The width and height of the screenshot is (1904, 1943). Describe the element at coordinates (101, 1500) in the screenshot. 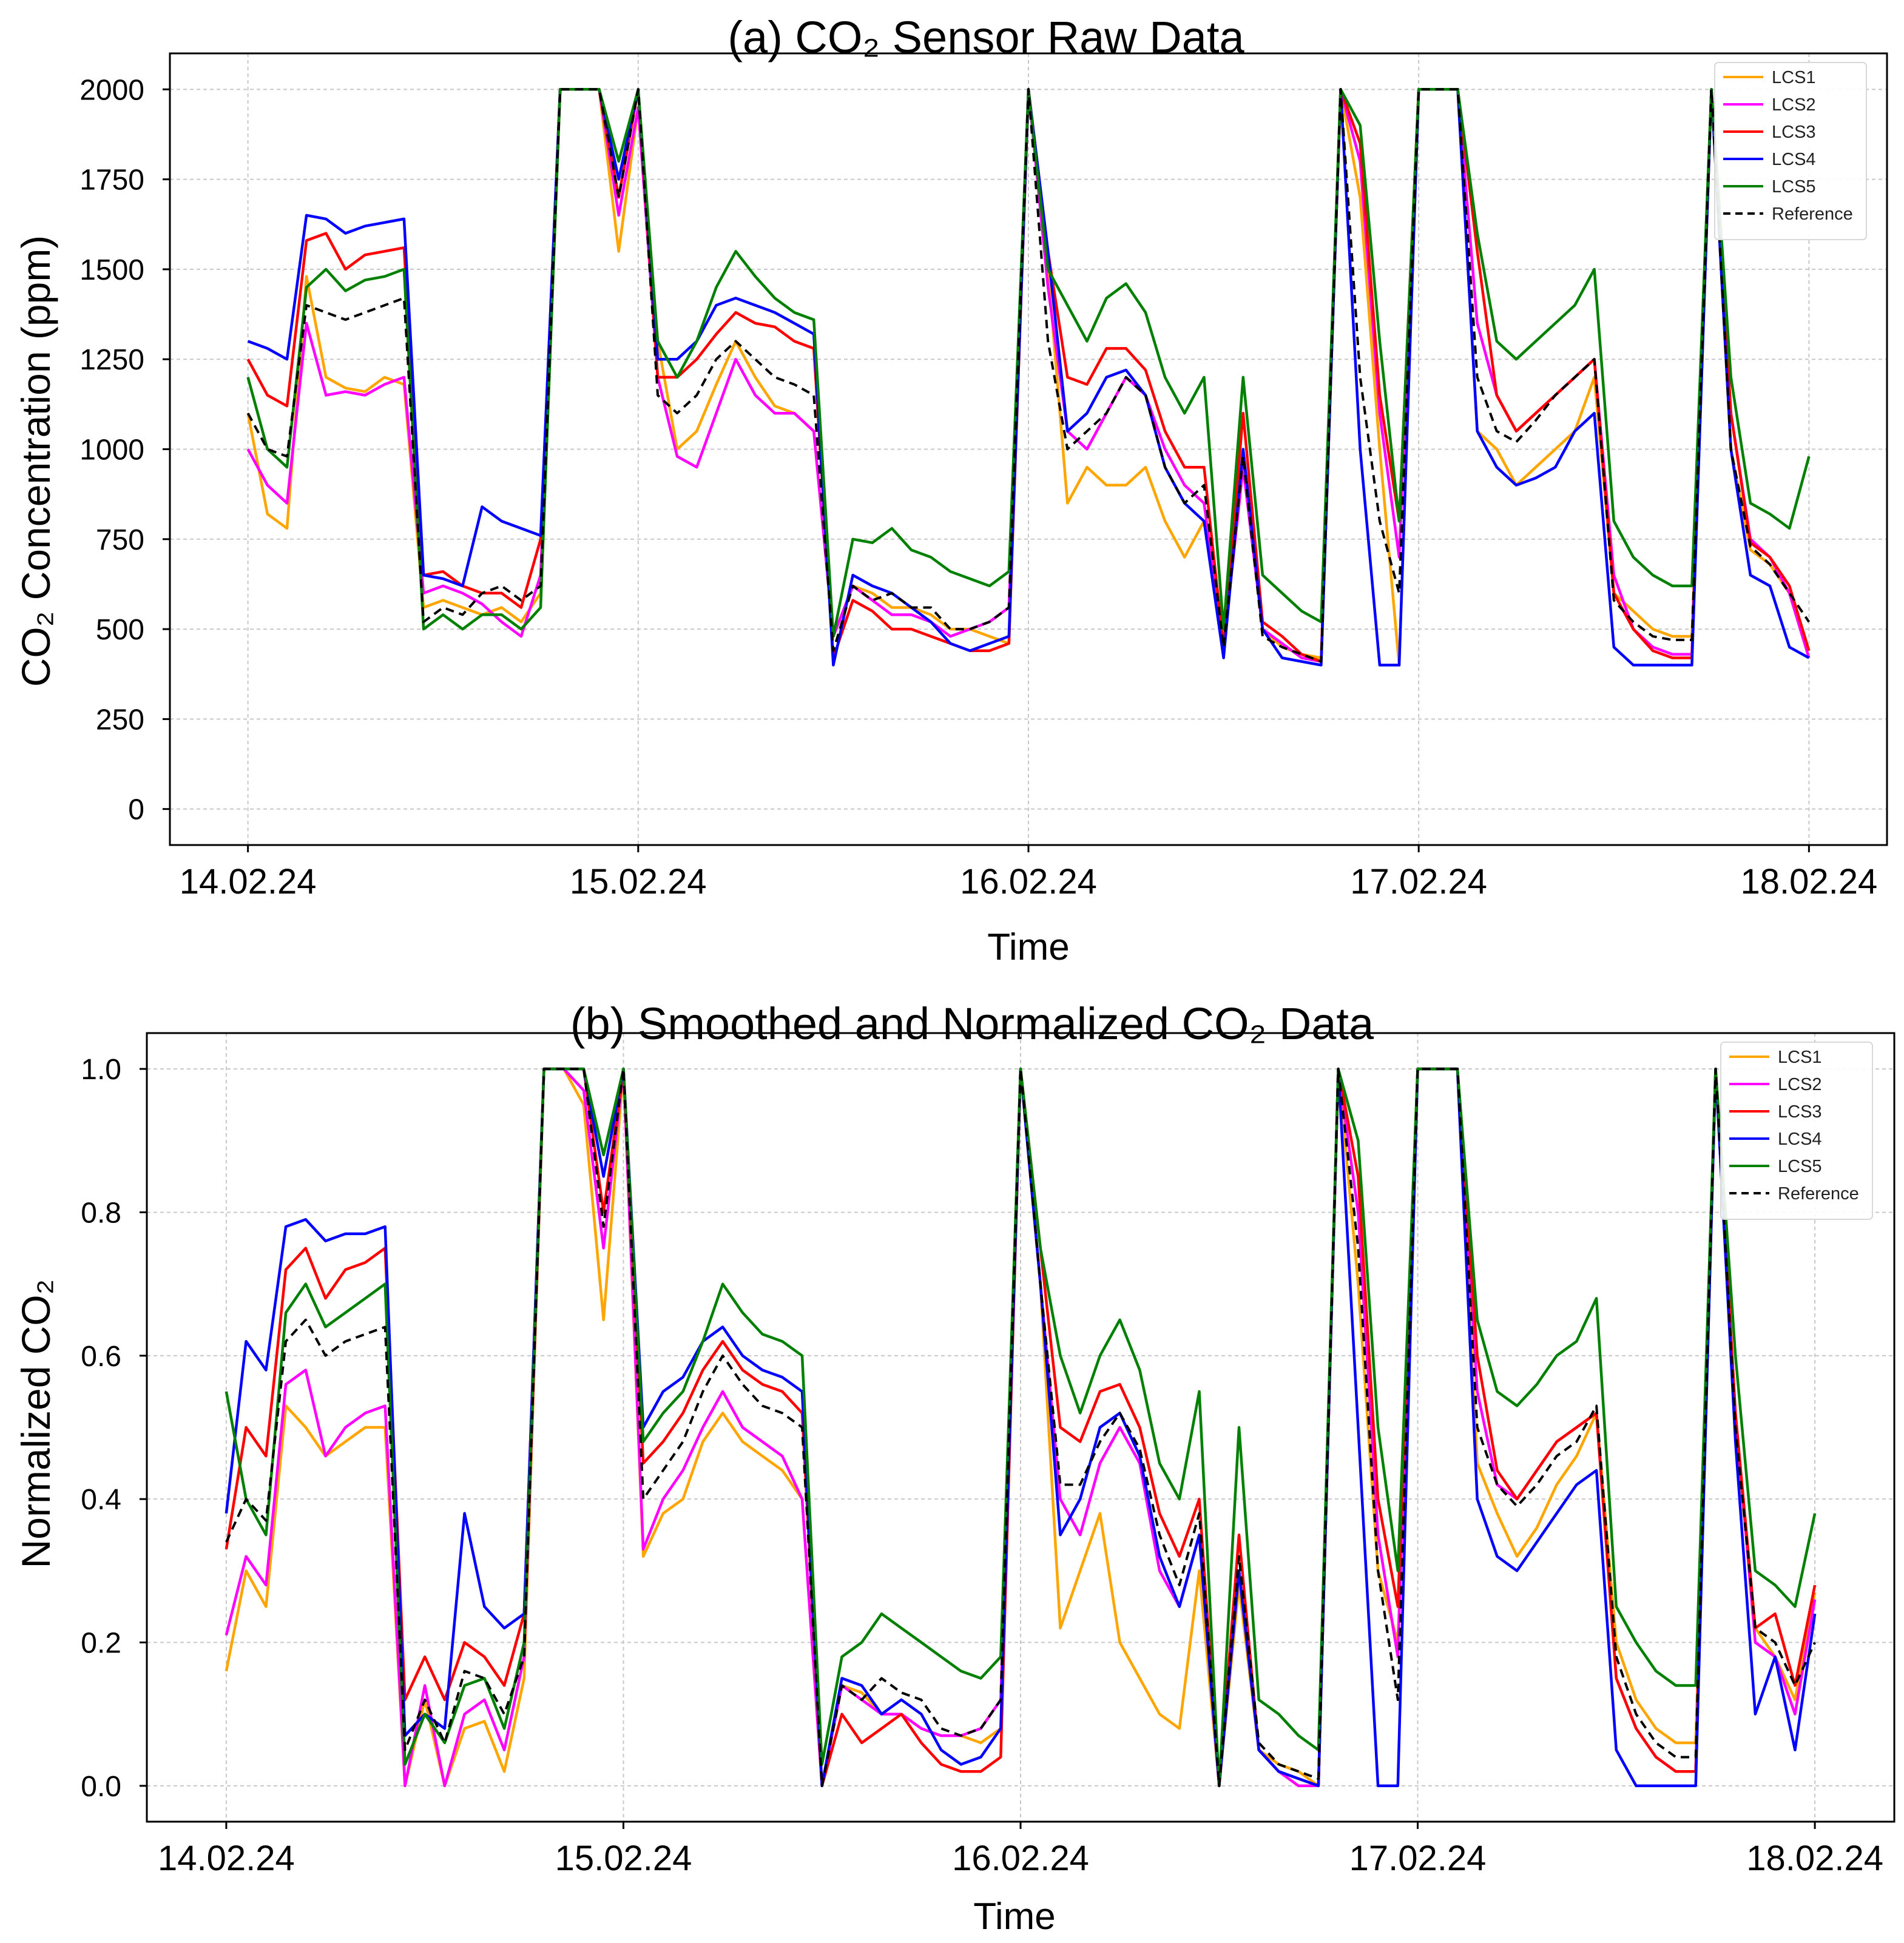

I see `y-tick-label: 0.4` at that location.